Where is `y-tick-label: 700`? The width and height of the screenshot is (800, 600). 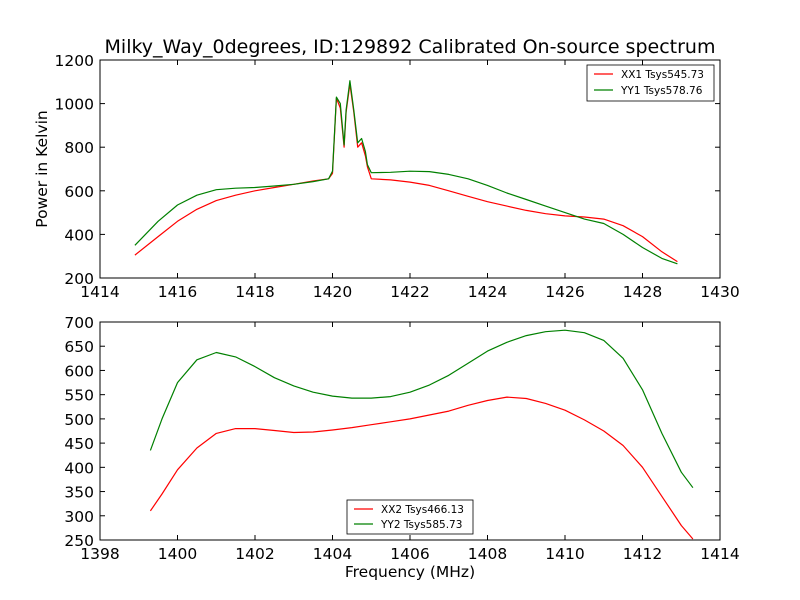 y-tick-label: 700 is located at coordinates (79, 323).